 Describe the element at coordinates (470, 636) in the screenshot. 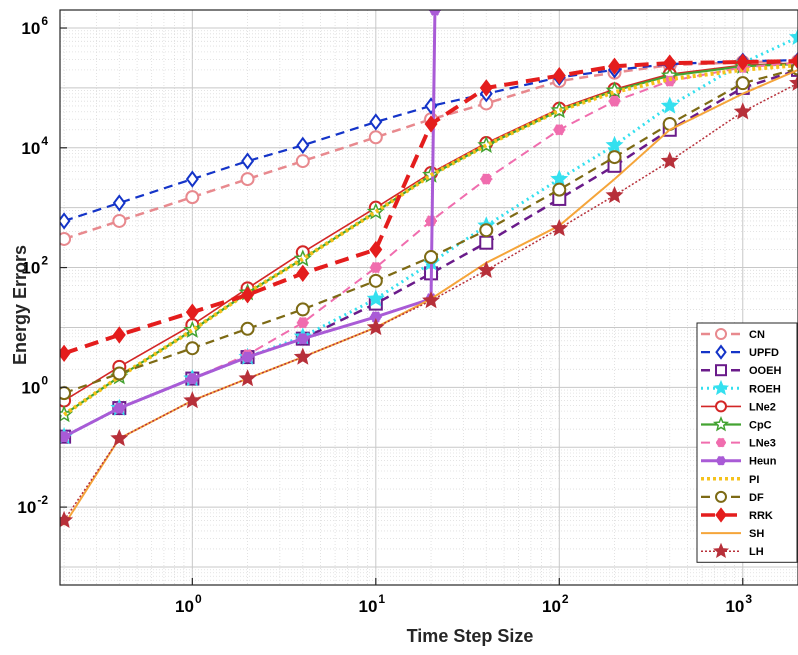

I see `x-axis-label: Time Step Size` at that location.